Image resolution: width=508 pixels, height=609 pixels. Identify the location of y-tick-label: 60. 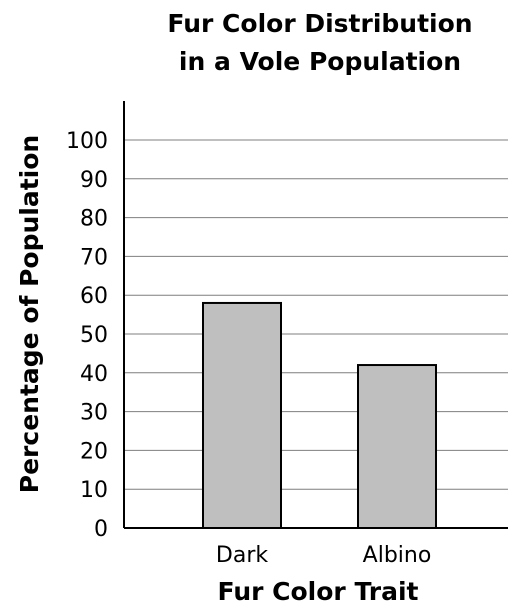
(94, 296).